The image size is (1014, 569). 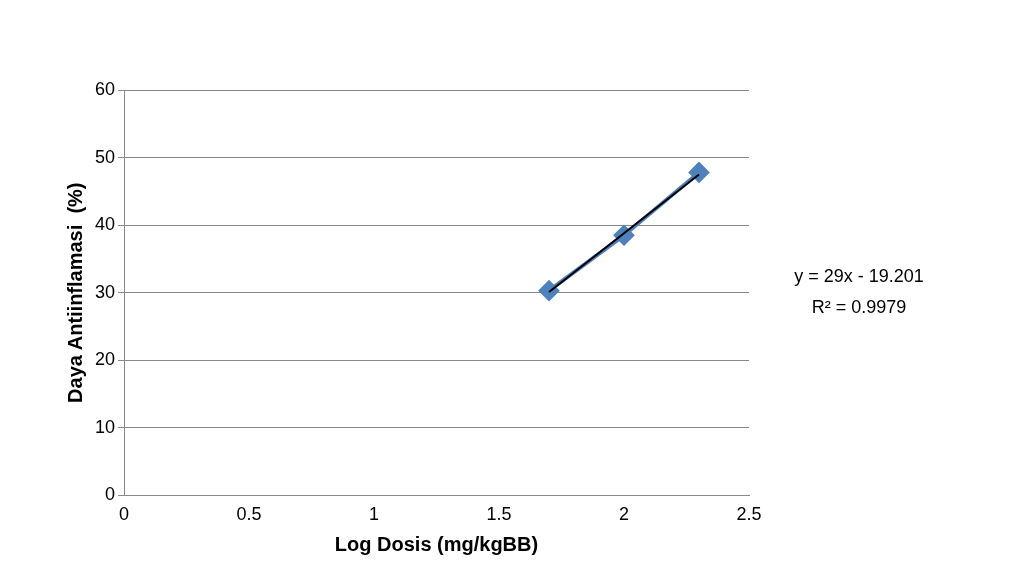 What do you see at coordinates (859, 307) in the screenshot?
I see `text: R² = 0.9979` at bounding box center [859, 307].